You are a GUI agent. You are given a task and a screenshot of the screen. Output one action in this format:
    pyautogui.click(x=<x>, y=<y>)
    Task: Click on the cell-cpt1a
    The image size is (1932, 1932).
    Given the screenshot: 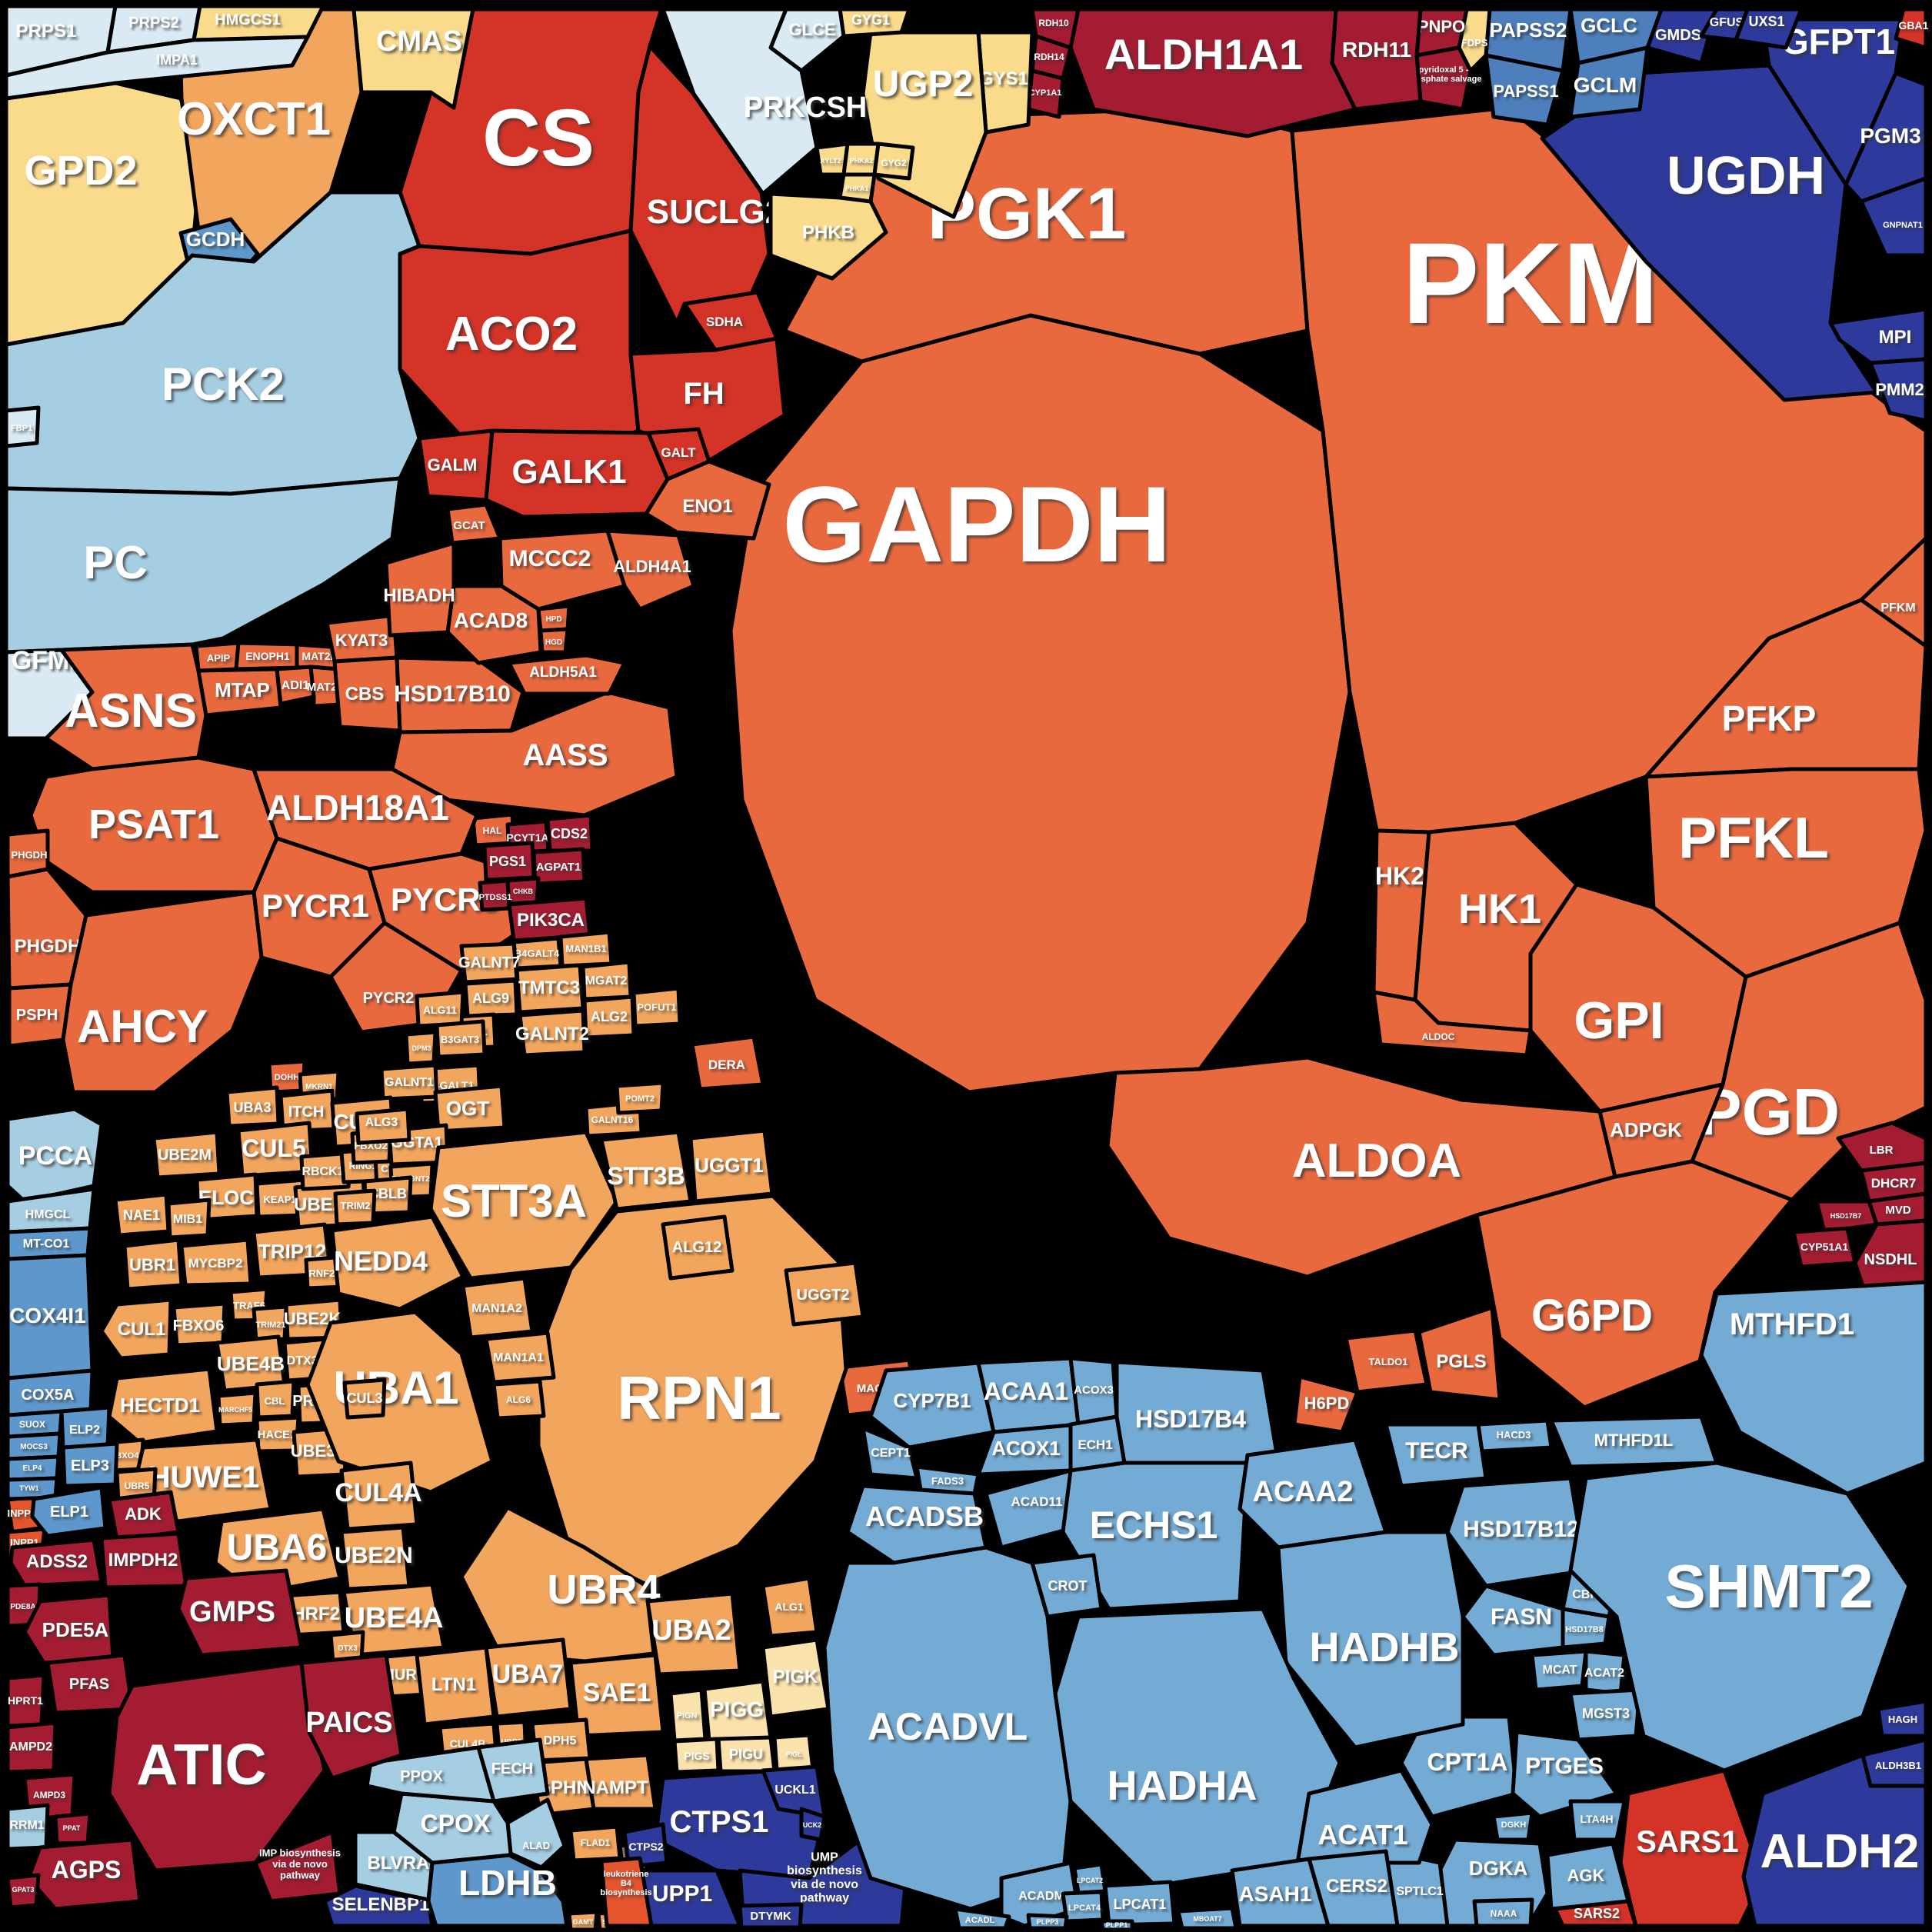 What is the action you would take?
    pyautogui.click(x=1459, y=1766)
    